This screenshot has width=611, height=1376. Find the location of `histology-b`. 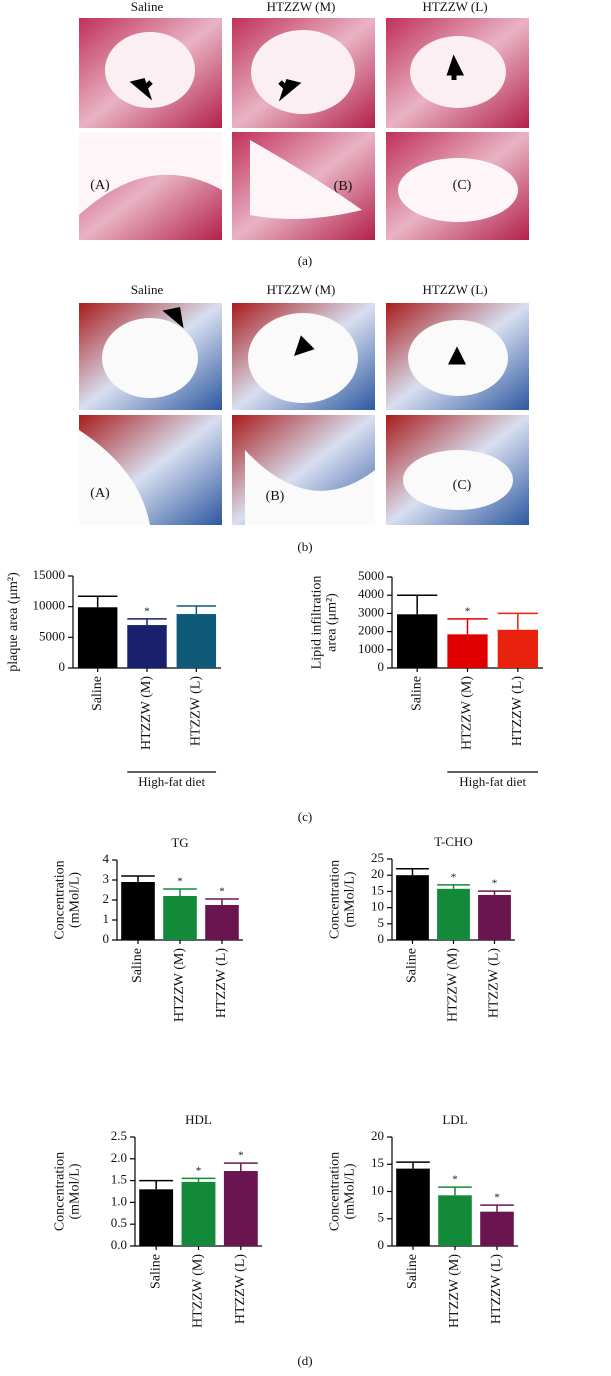

histology-b is located at coordinates (304, 414).